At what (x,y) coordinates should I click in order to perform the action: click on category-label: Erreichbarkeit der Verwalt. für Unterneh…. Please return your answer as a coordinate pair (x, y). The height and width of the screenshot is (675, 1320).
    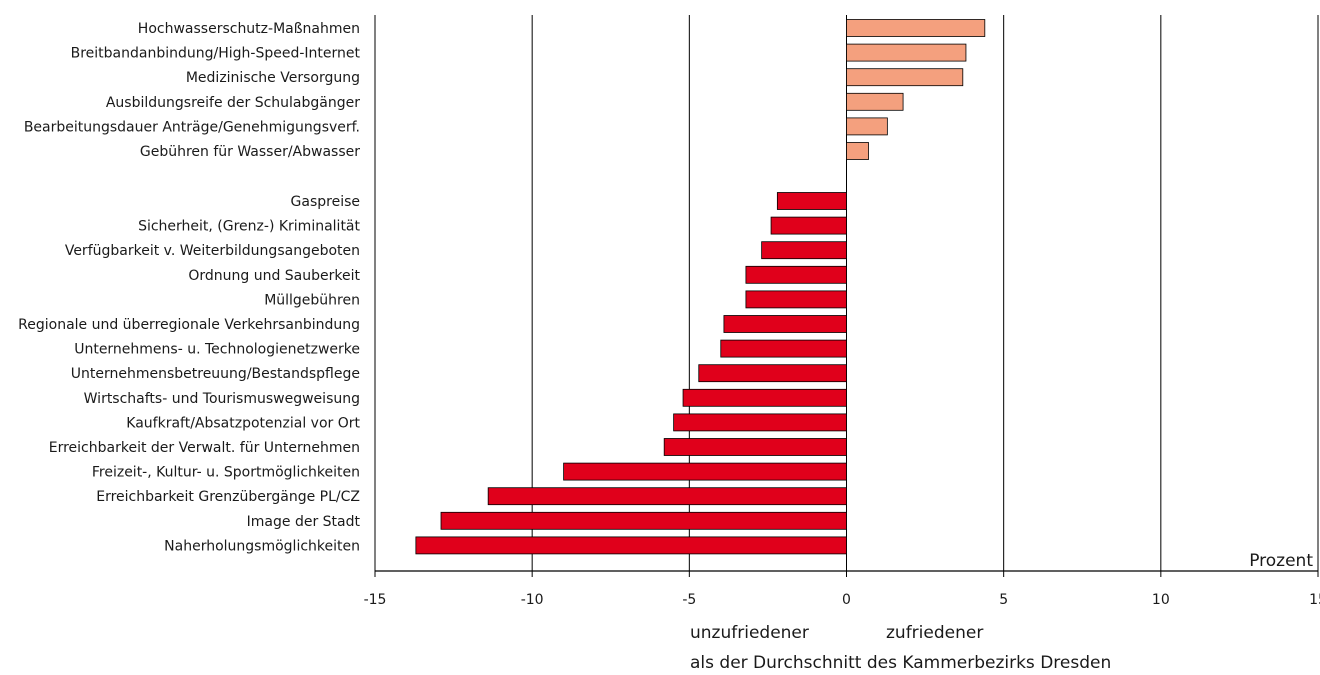
    Looking at the image, I should click on (204, 448).